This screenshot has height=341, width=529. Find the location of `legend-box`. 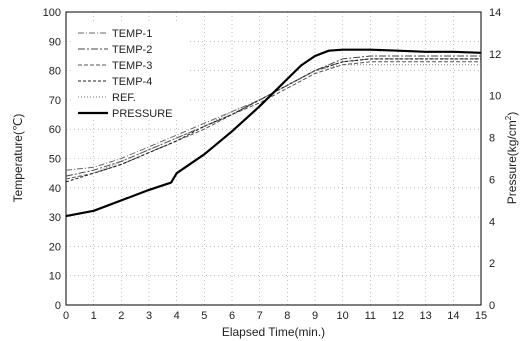

legend-box is located at coordinates (132, 72).